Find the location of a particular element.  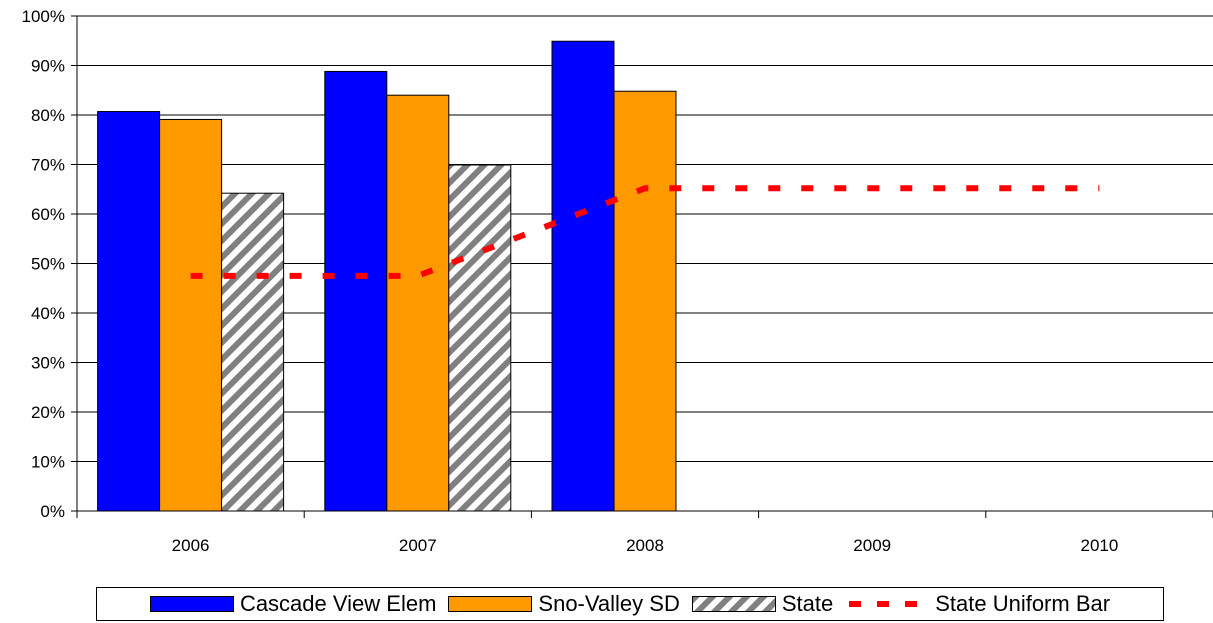

y-tick-label: 0% is located at coordinates (52, 511).